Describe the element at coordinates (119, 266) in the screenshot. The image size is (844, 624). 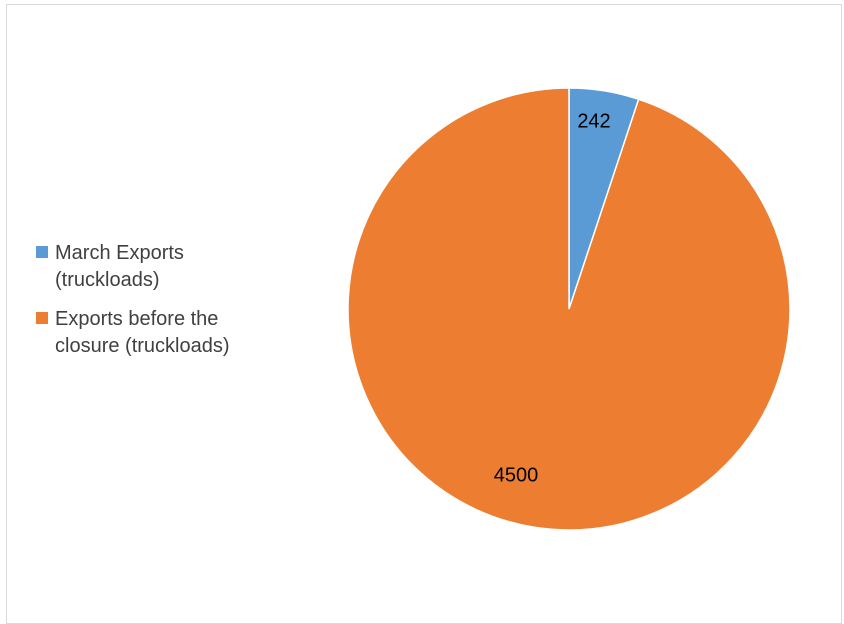
I see `legend-label-march-exports: March Exports (truckloads)` at that location.